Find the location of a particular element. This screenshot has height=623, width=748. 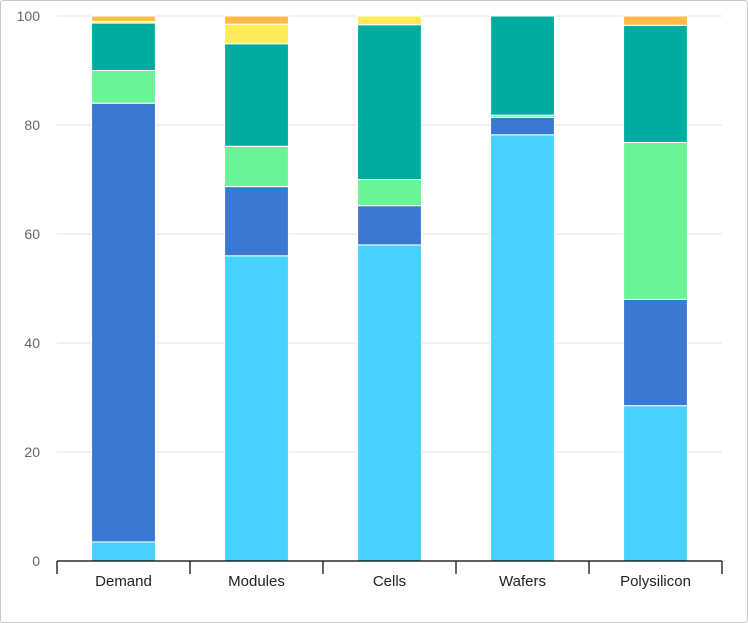

x-axis-category-labels: Demand Modules Cells Wafers Polysilicon is located at coordinates (393, 581).